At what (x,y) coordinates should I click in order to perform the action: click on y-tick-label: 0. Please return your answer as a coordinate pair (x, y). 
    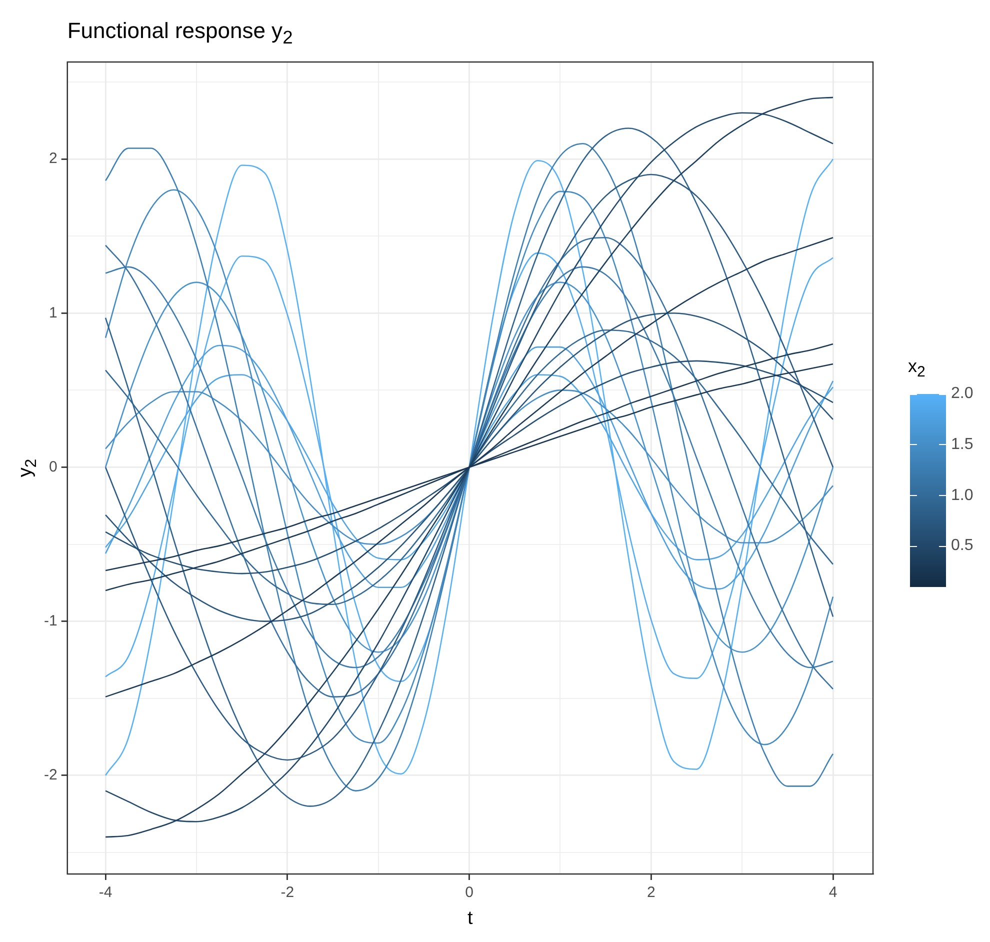
    Looking at the image, I should click on (53, 467).